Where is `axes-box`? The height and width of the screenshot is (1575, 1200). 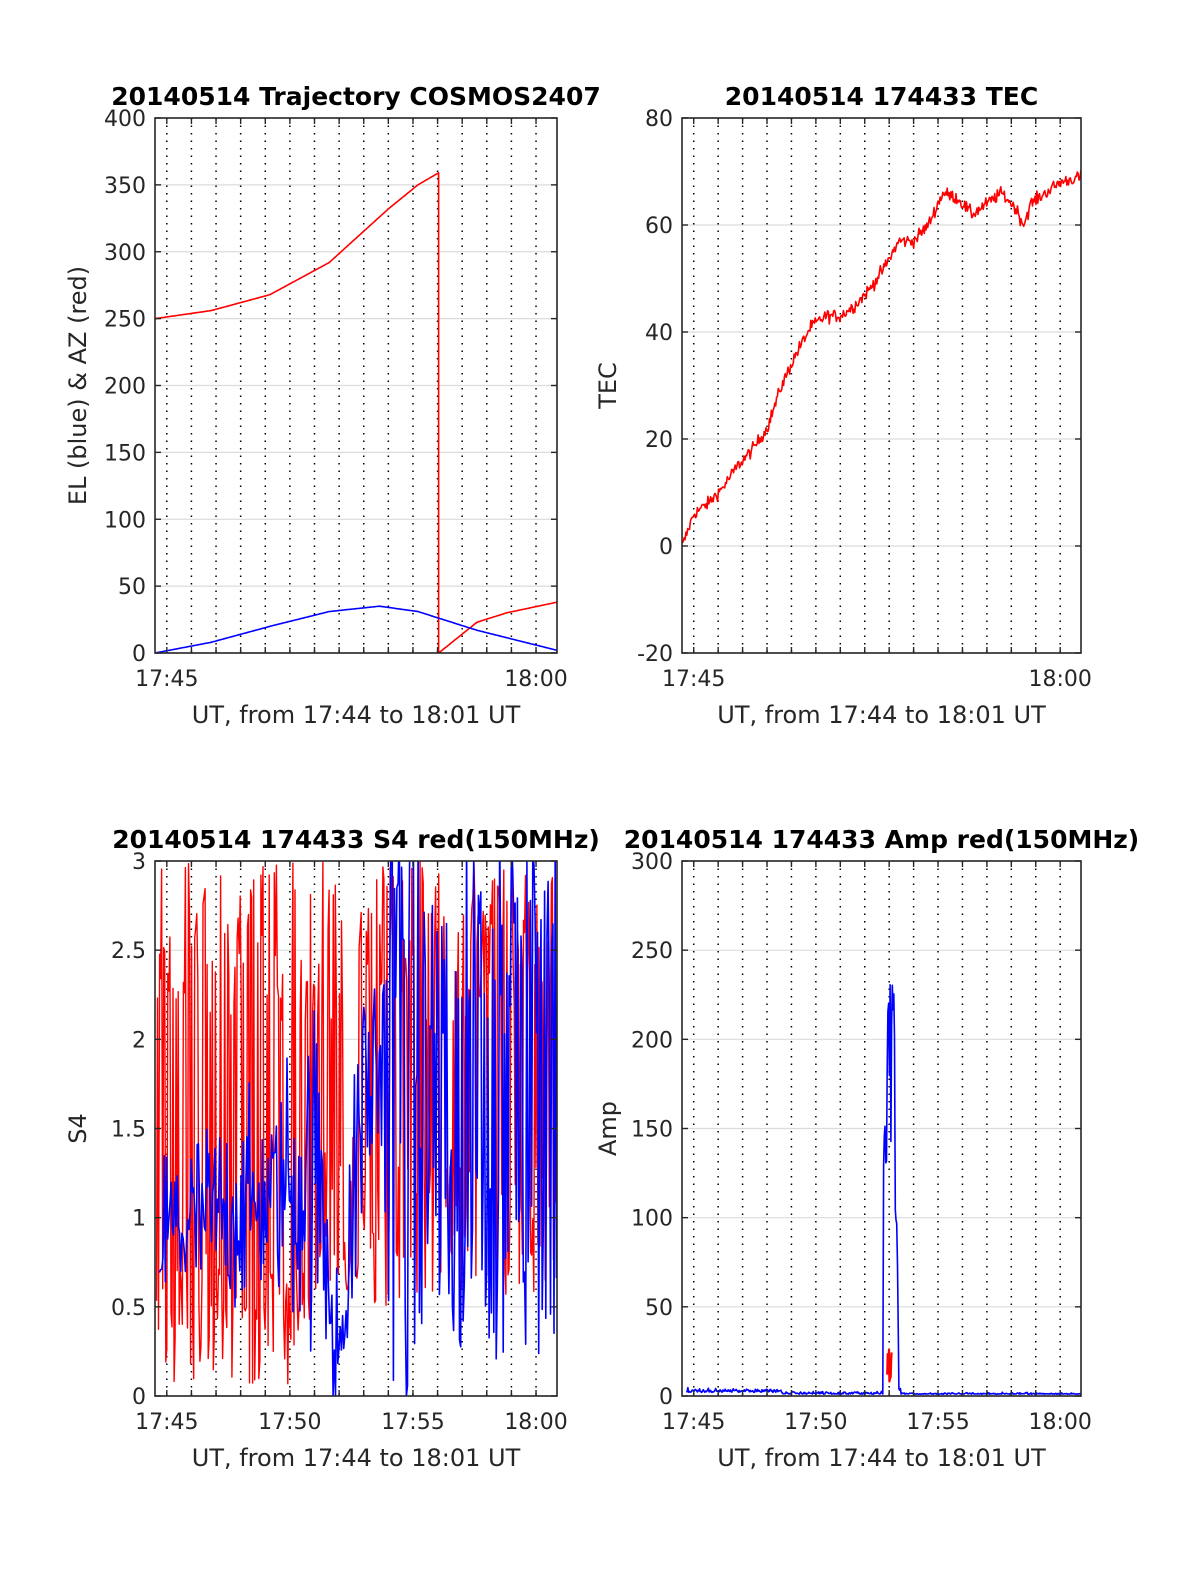
axes-box is located at coordinates (881, 385).